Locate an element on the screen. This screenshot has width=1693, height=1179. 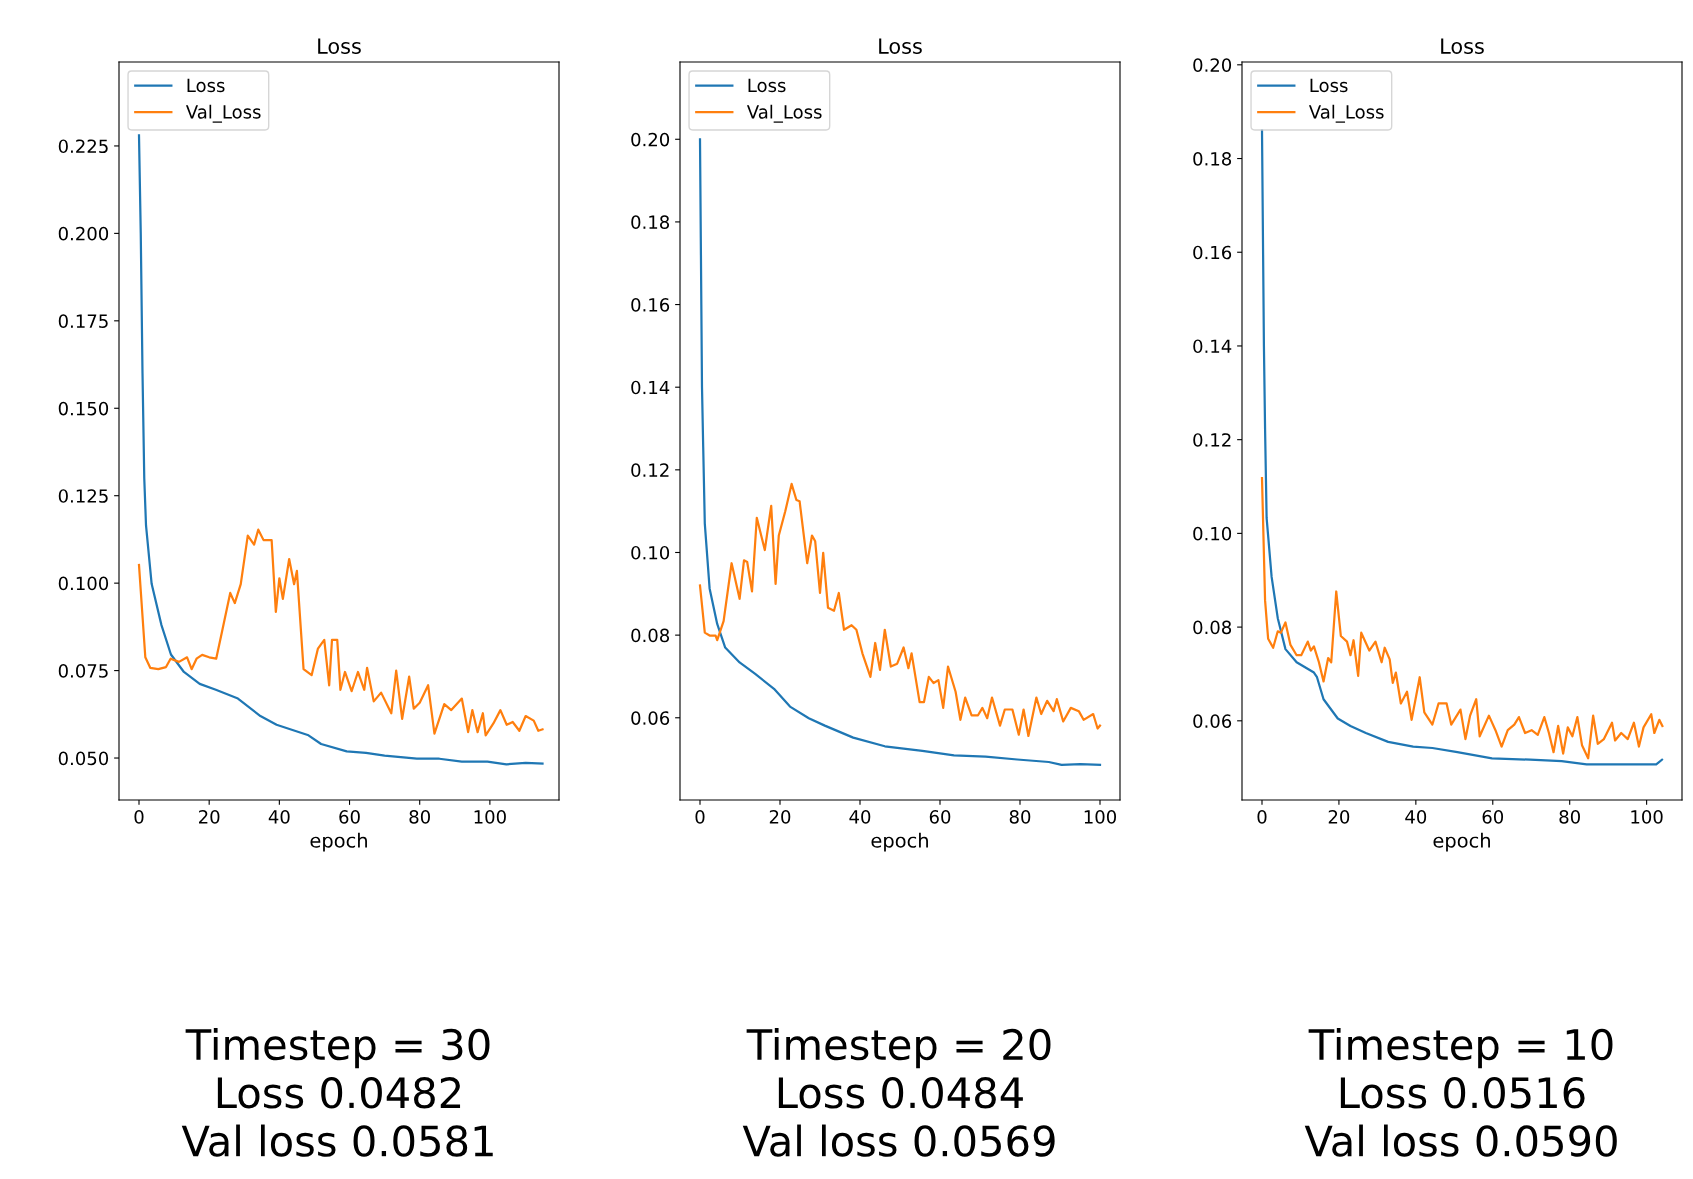
y-tick-label: 0.075 is located at coordinates (83, 671).